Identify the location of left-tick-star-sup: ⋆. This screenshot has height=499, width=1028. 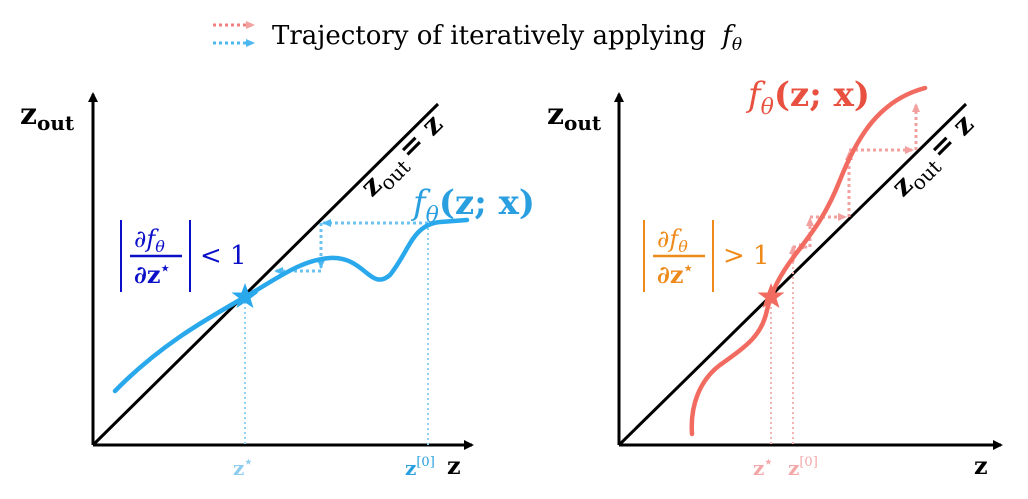
(248, 462).